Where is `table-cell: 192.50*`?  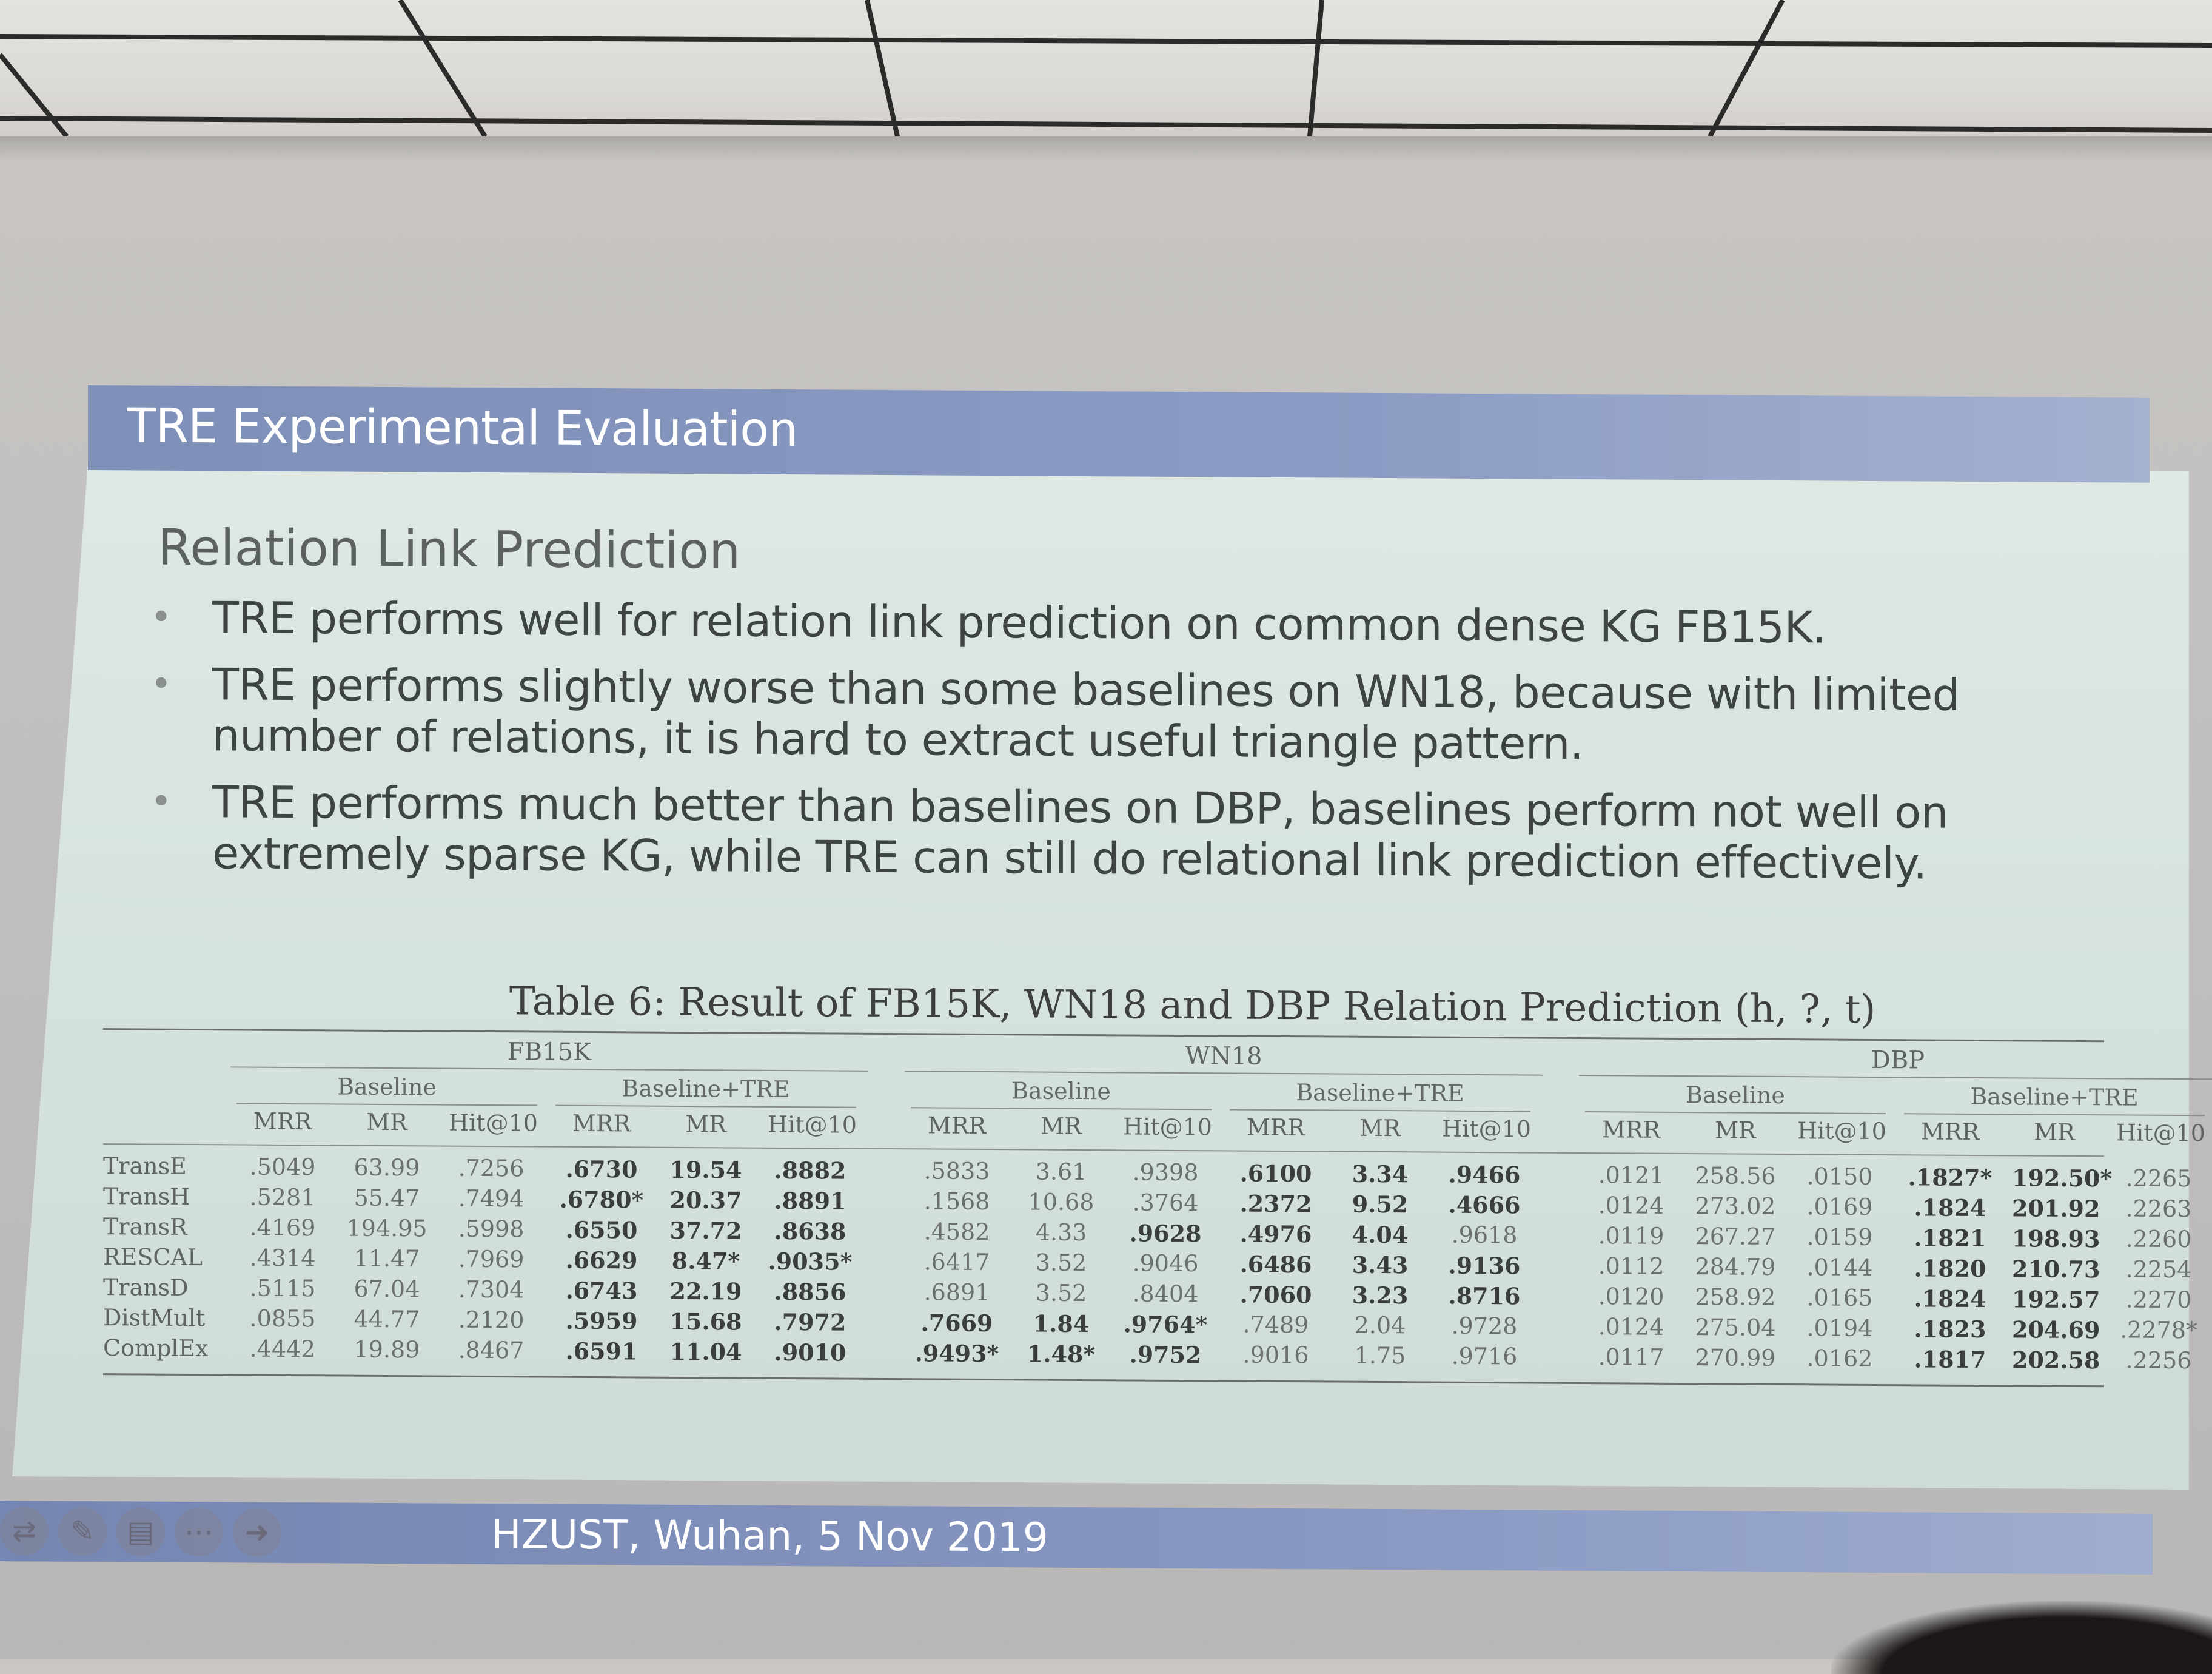 table-cell: 192.50* is located at coordinates (2062, 1178).